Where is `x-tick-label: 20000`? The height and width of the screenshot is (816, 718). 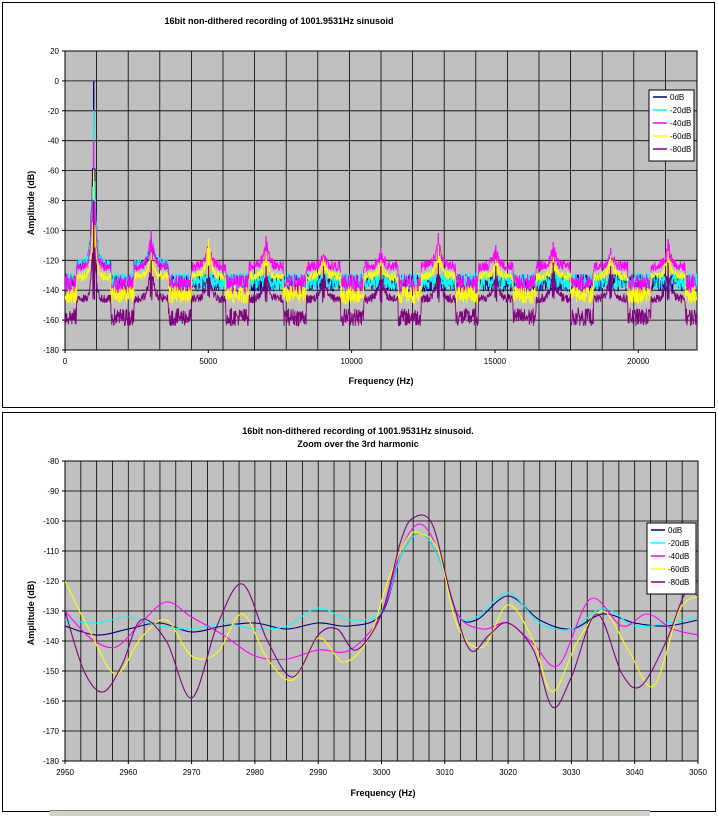 x-tick-label: 20000 is located at coordinates (638, 361).